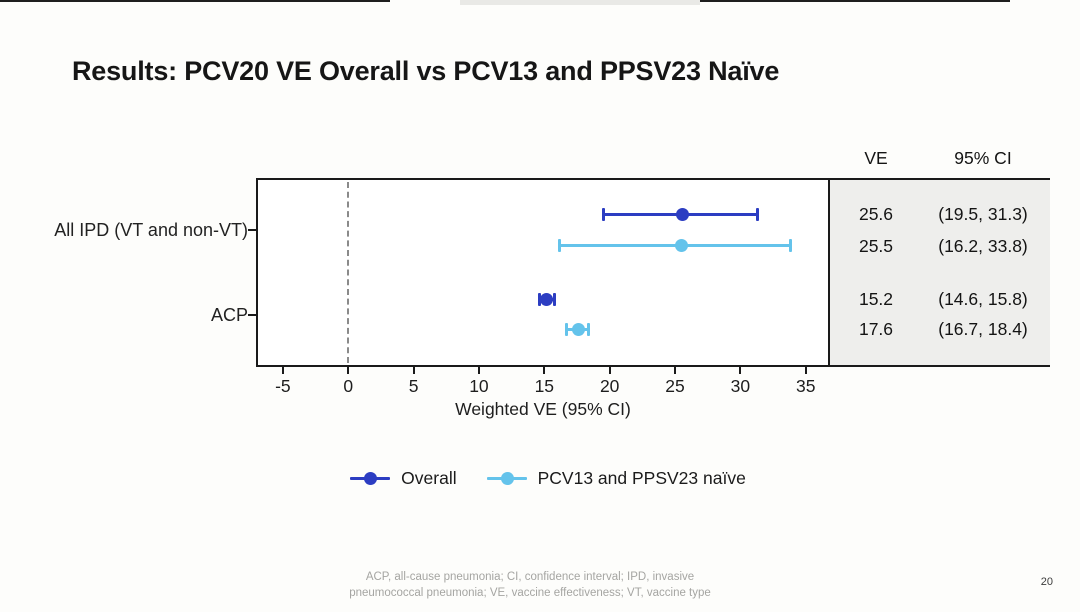 This screenshot has width=1080, height=612. What do you see at coordinates (429, 478) in the screenshot?
I see `legend-label-overall: Overall` at bounding box center [429, 478].